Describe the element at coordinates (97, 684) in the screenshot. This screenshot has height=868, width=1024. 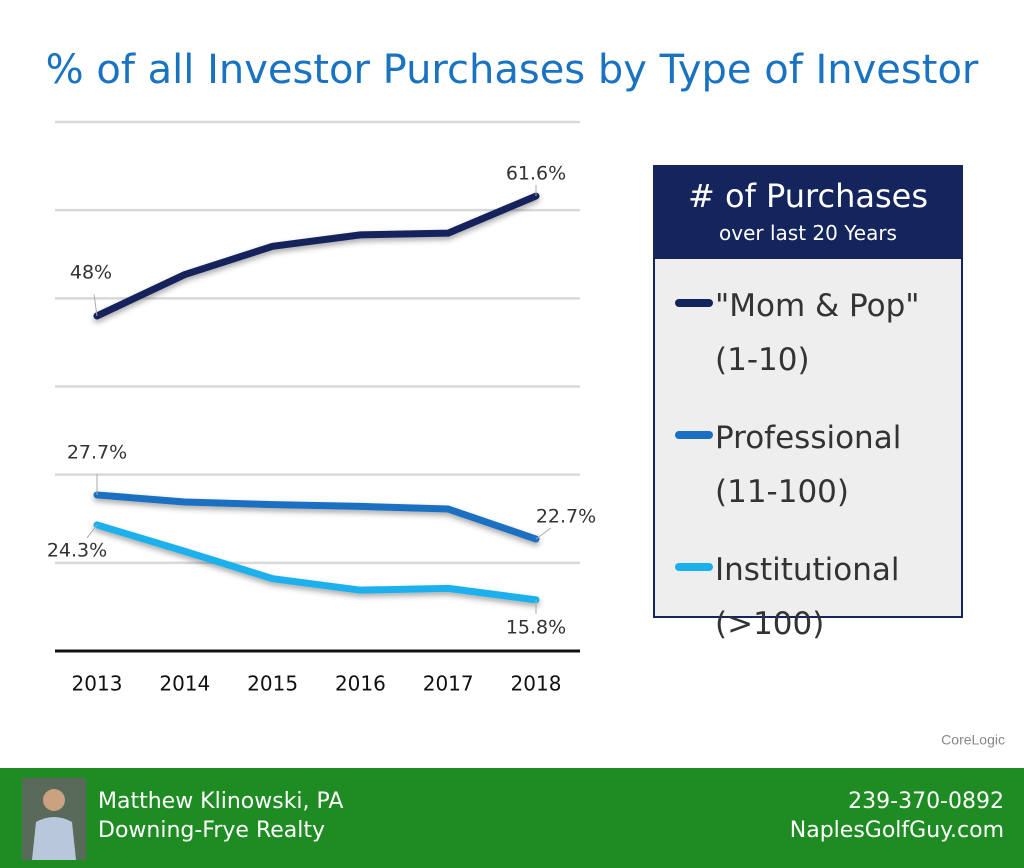
I see `x-tick-label: 2013` at that location.